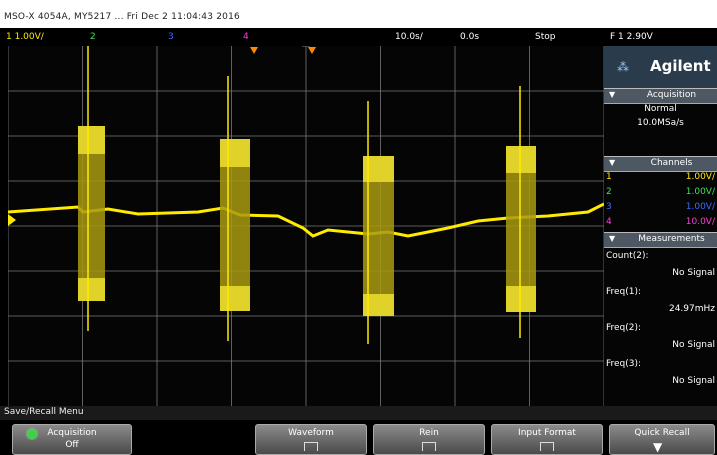 Image resolution: width=717 pixels, height=455 pixels. I want to click on channel-row-ch: 1, so click(609, 177).